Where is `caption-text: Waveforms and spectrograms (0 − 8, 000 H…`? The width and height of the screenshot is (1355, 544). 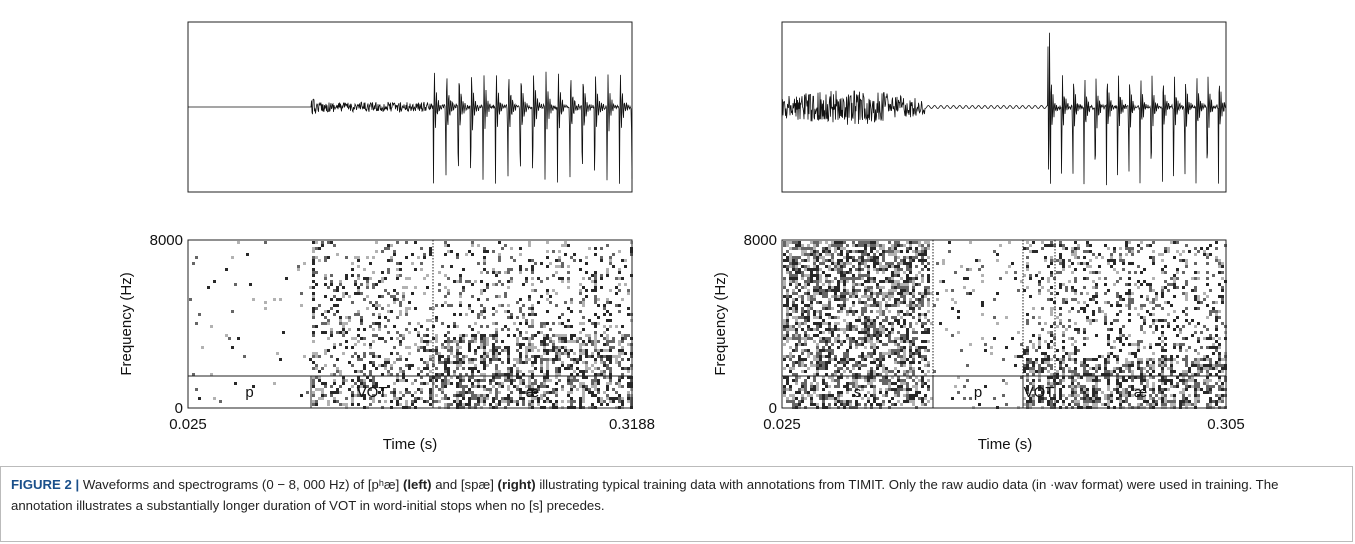
caption-text: Waveforms and spectrograms (0 − 8, 000 H… is located at coordinates (241, 484).